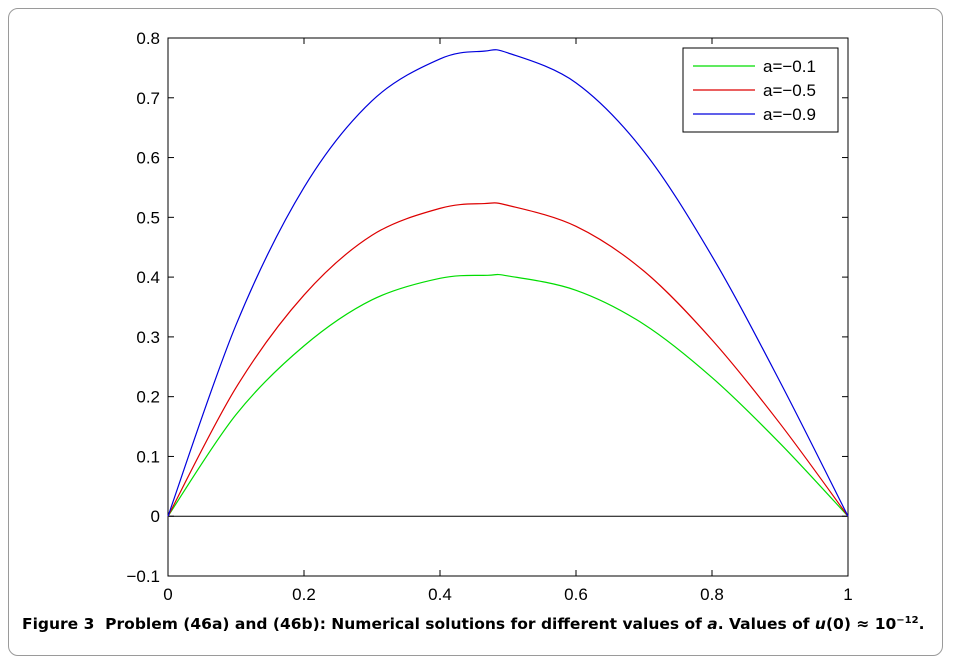 The height and width of the screenshot is (667, 955). I want to click on x-tick-label: 0, so click(167, 594).